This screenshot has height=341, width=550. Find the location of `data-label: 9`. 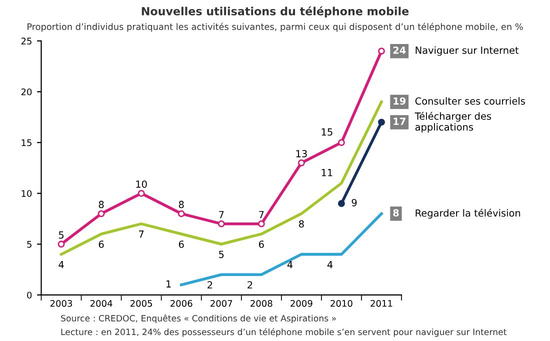

data-label: 9 is located at coordinates (354, 202).